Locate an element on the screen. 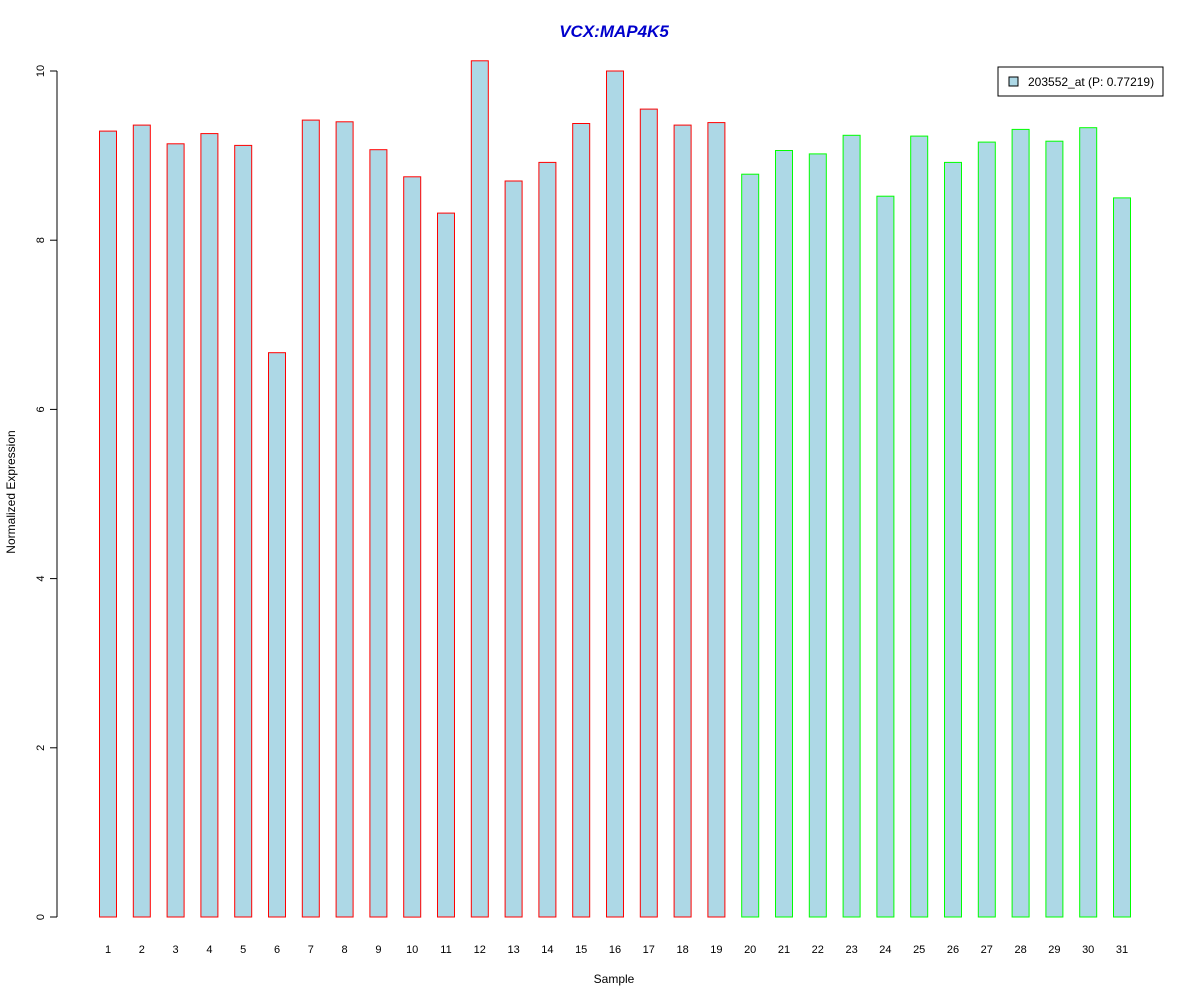  x-axis-tick-label: 11 is located at coordinates (445, 950).